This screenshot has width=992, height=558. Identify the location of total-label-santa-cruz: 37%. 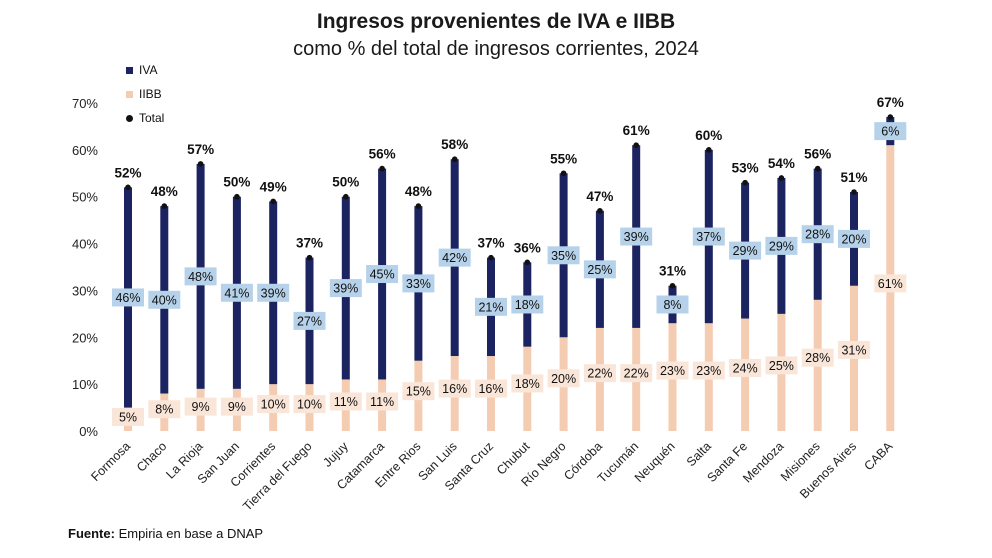
(490, 243).